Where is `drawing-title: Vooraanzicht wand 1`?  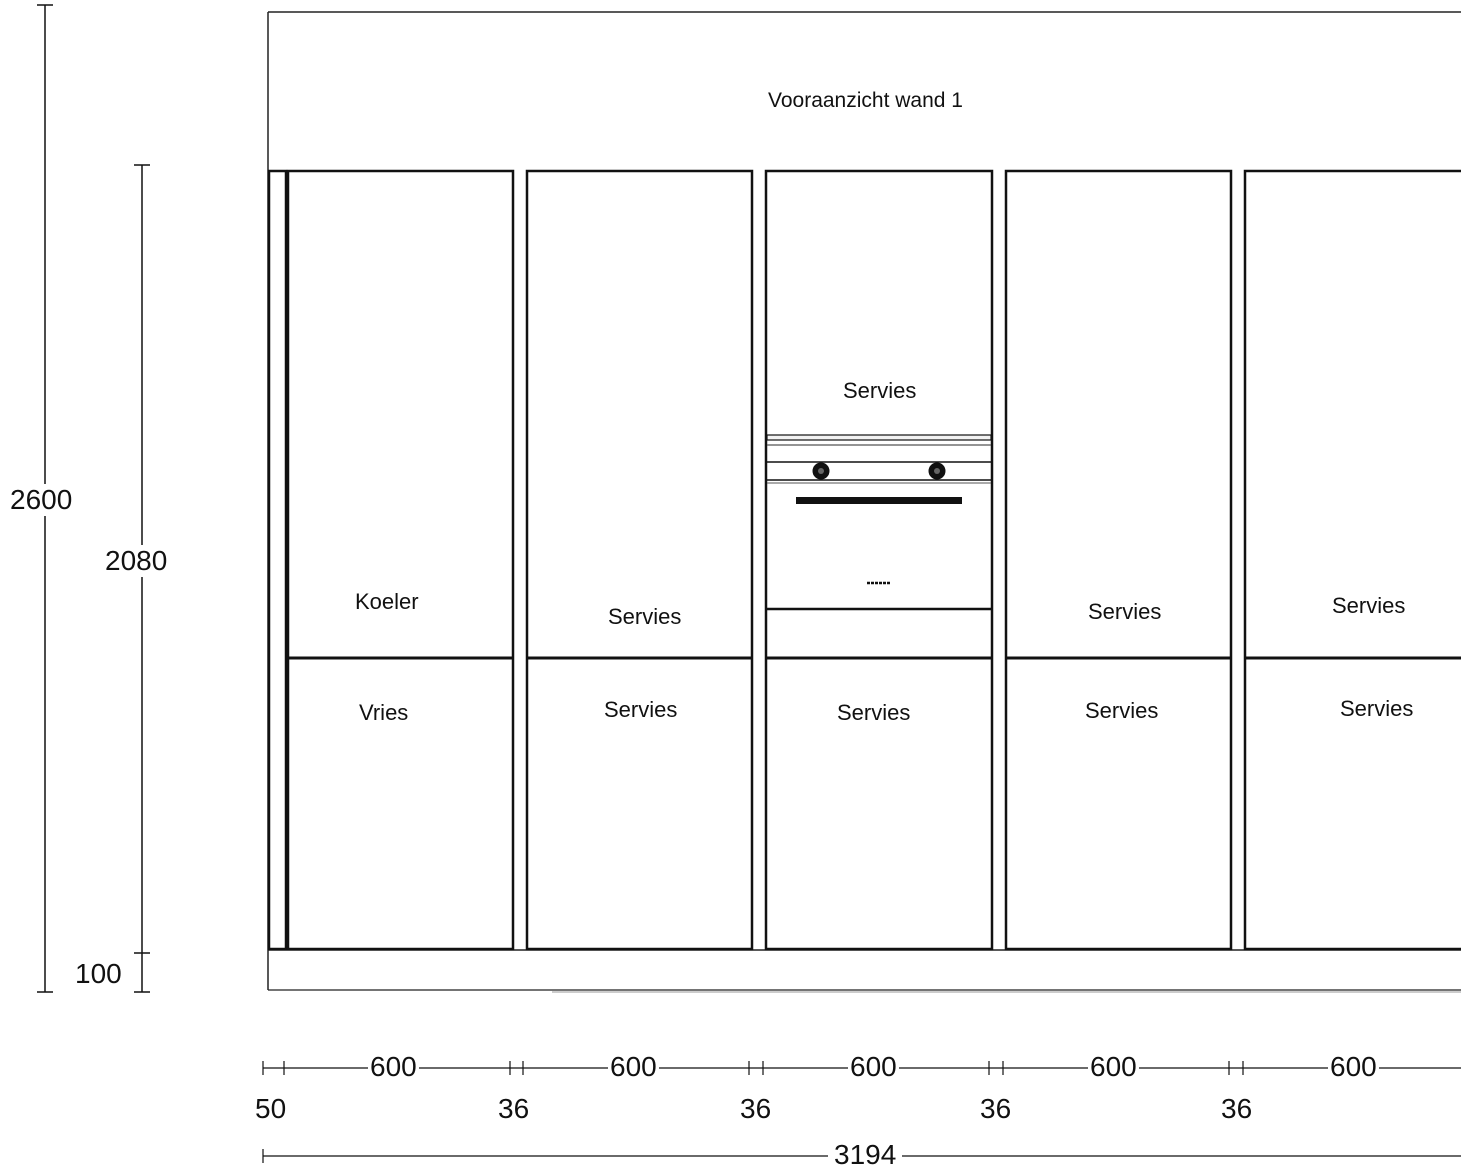
drawing-title: Vooraanzicht wand 1 is located at coordinates (865, 100).